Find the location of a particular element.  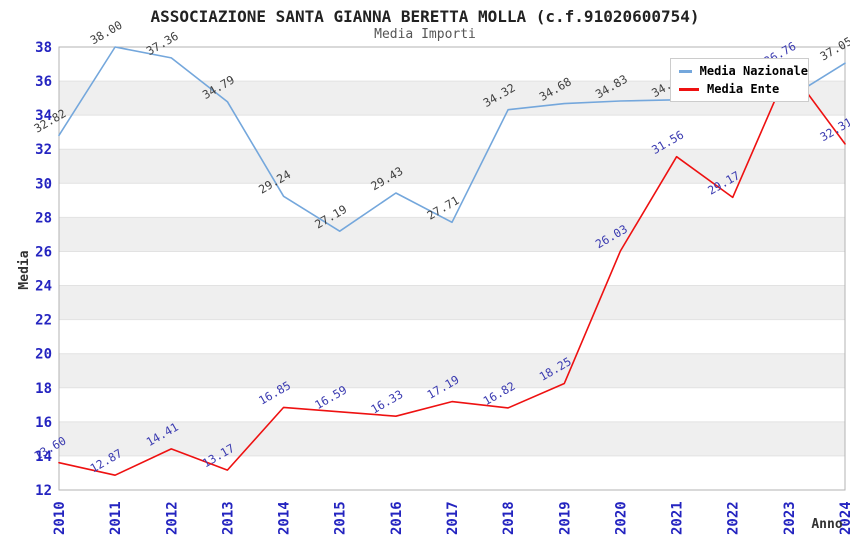

y-tick-label: 22 is located at coordinates (43, 321).